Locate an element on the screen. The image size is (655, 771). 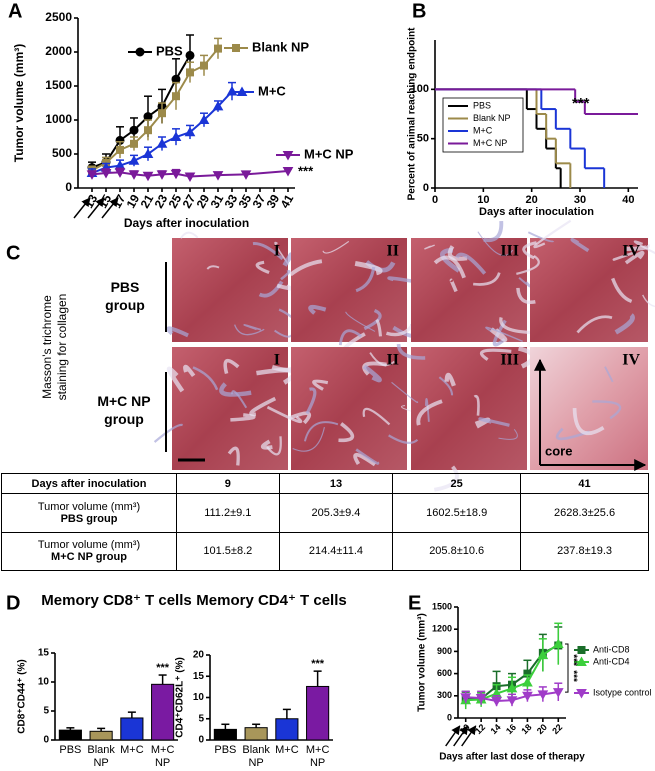
x-tick-label: 19 is located at coordinates (133, 201).